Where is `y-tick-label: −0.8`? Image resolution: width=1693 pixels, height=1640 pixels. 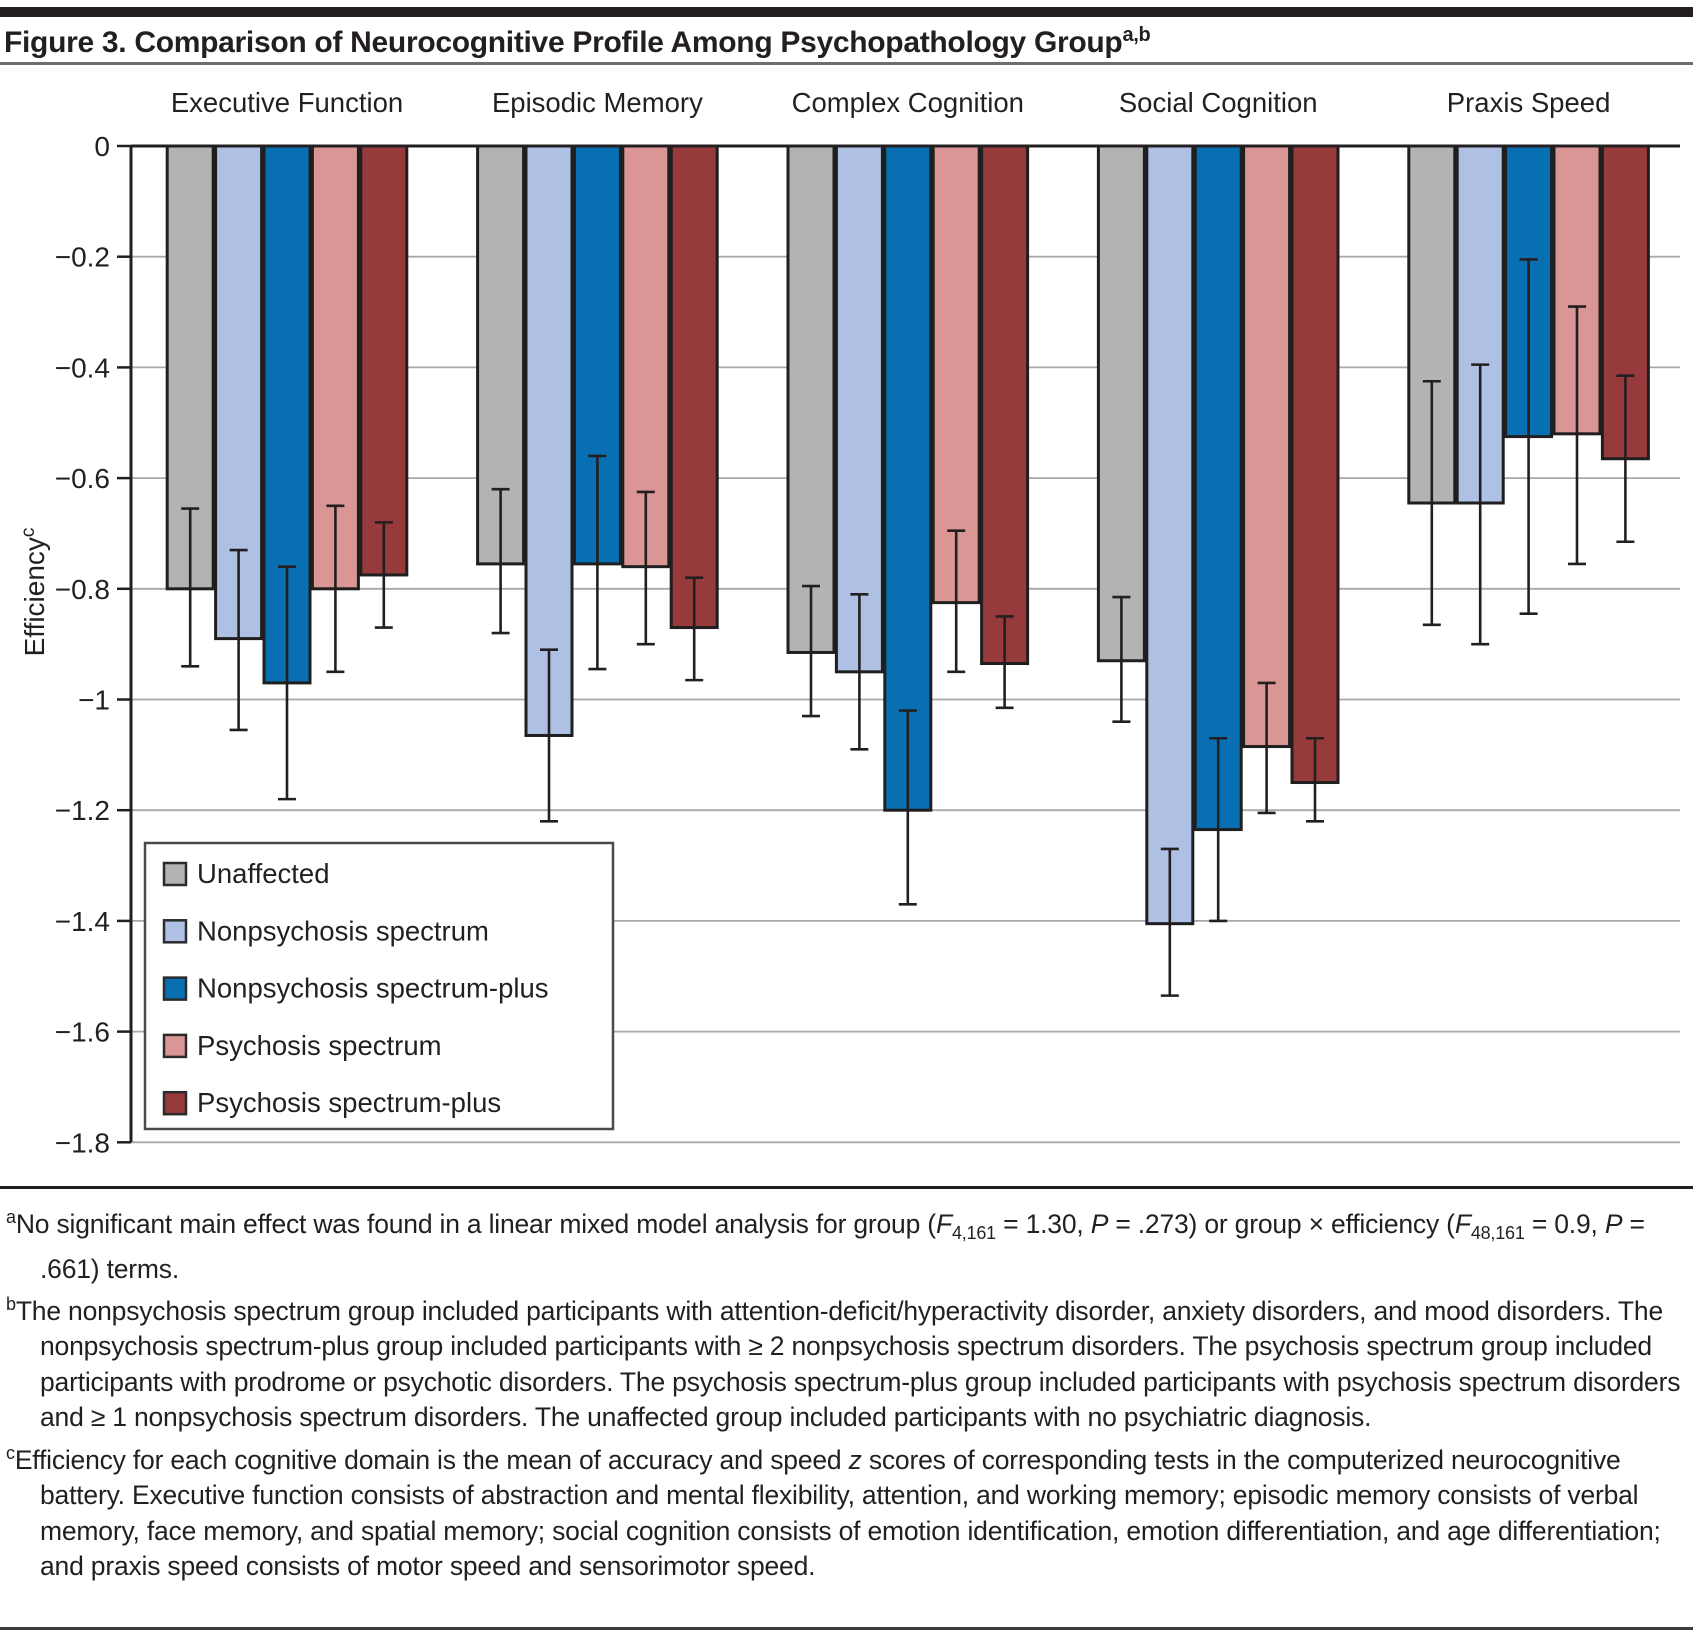
y-tick-label: −0.8 is located at coordinates (82, 589).